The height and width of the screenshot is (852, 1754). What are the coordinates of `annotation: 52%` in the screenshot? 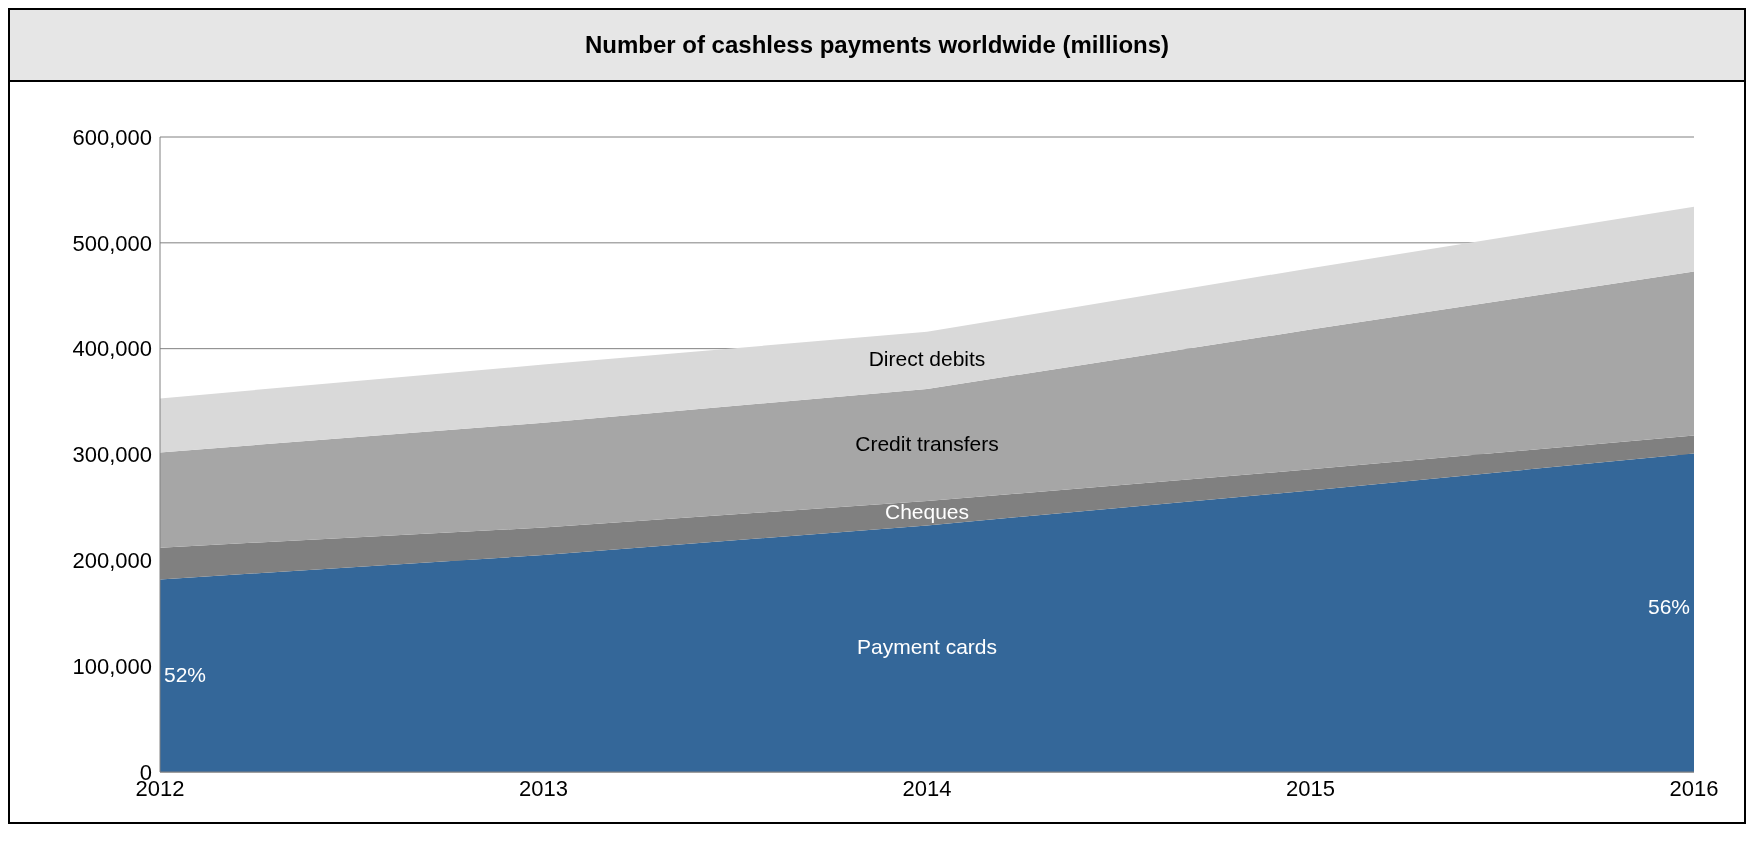 It's located at (185, 675).